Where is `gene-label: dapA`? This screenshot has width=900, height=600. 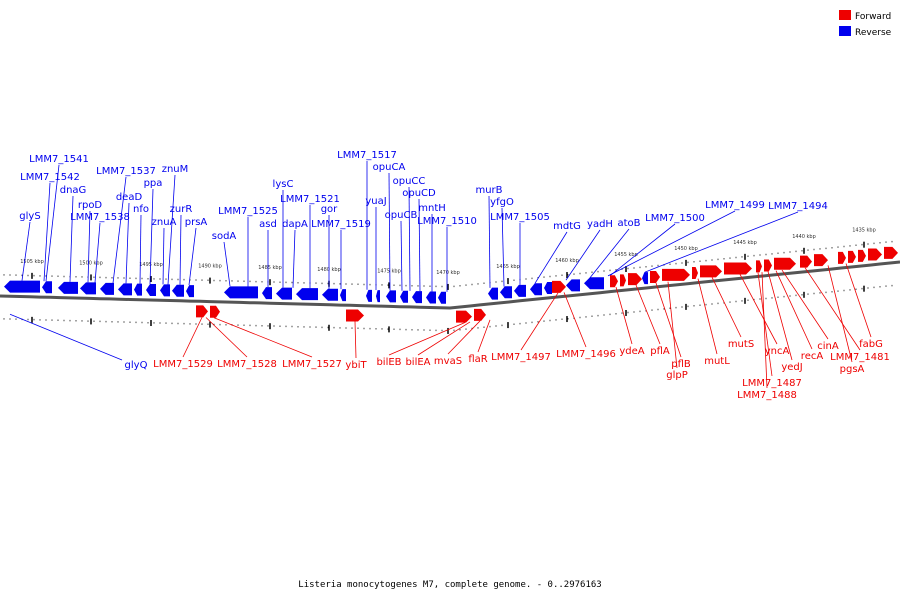 gene-label: dapA is located at coordinates (295, 224).